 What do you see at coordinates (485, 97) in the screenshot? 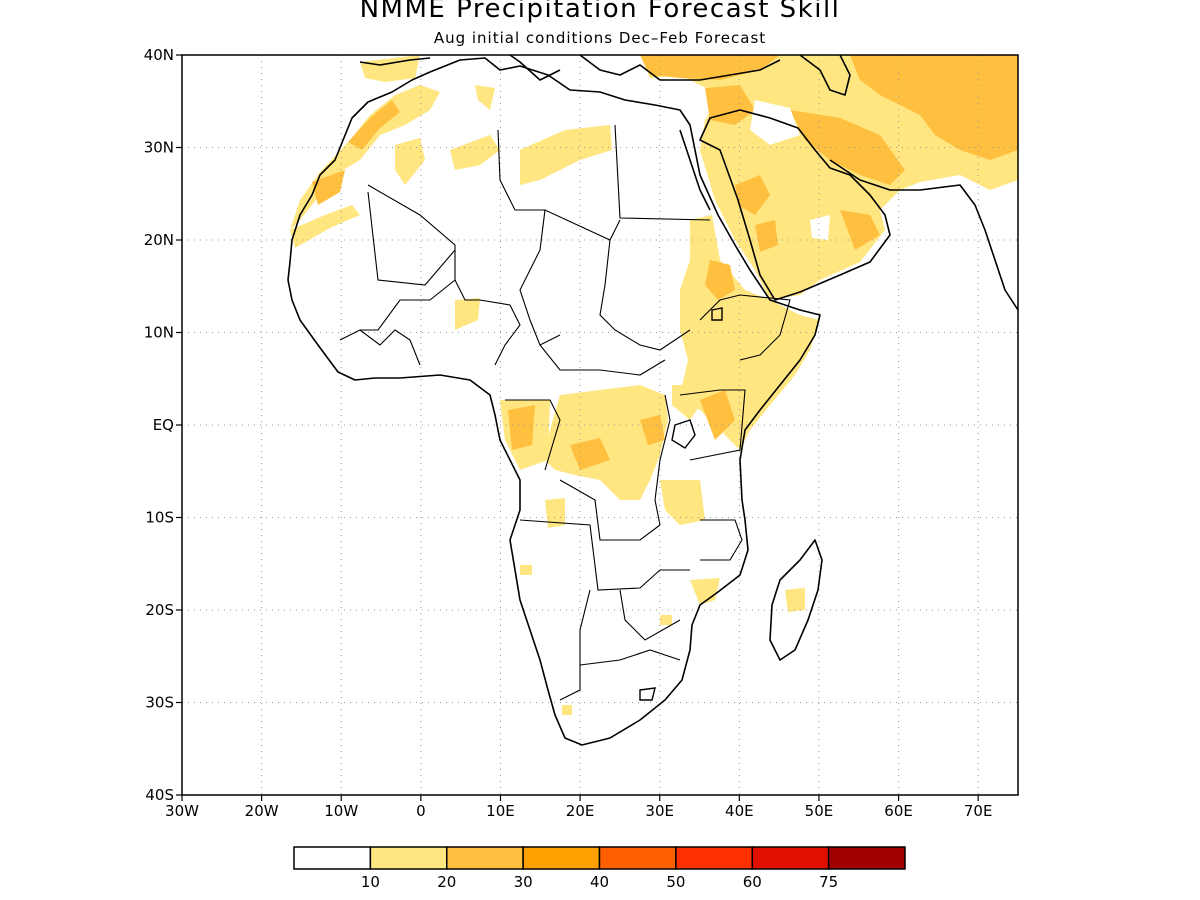
I see `skill-region-tunisia-coast` at bounding box center [485, 97].